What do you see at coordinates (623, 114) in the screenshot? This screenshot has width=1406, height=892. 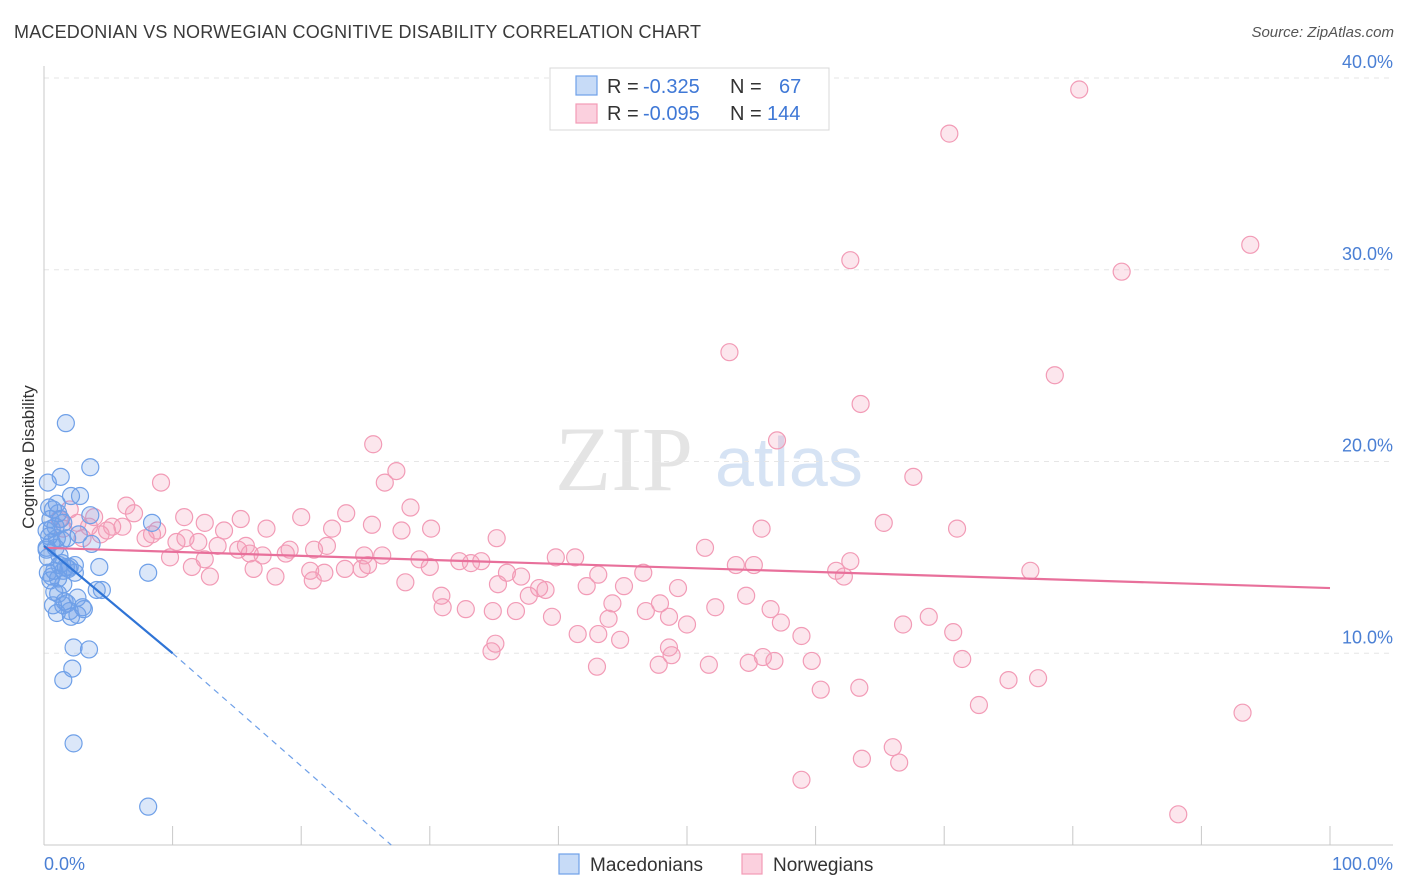 I see `legend-r-label-1: R =` at bounding box center [623, 114].